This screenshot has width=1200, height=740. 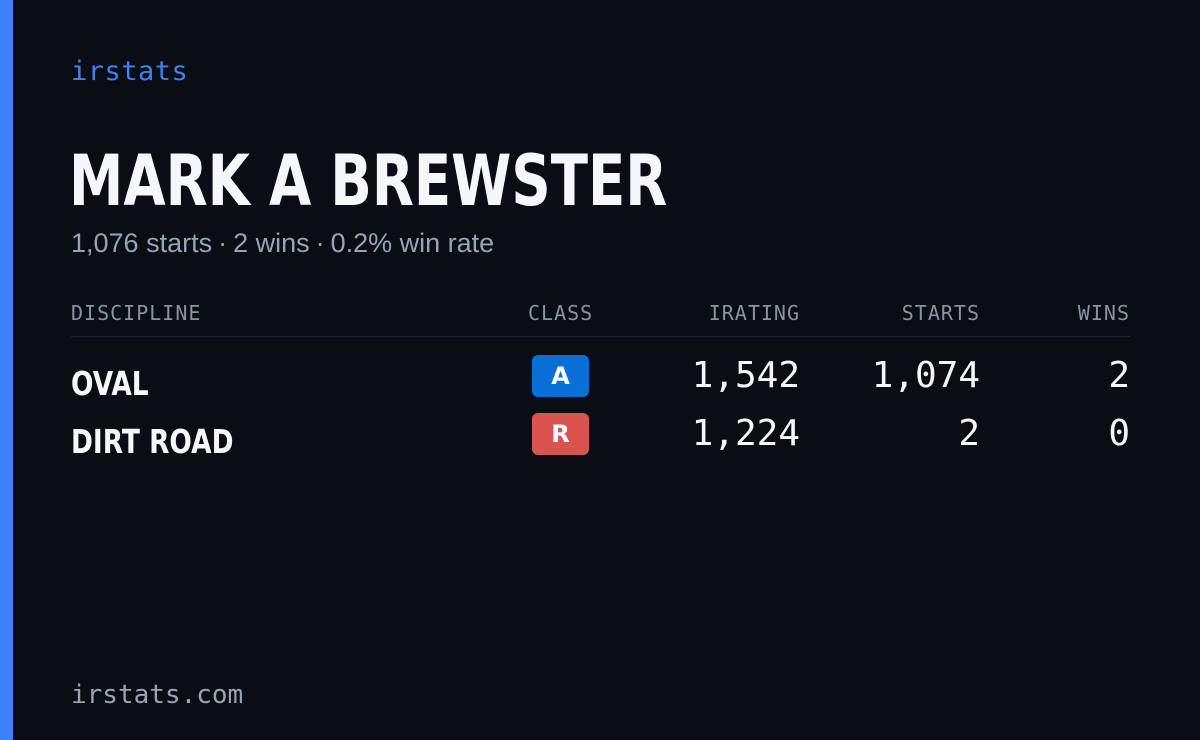 I want to click on footer-url: irstats.com, so click(x=157, y=695).